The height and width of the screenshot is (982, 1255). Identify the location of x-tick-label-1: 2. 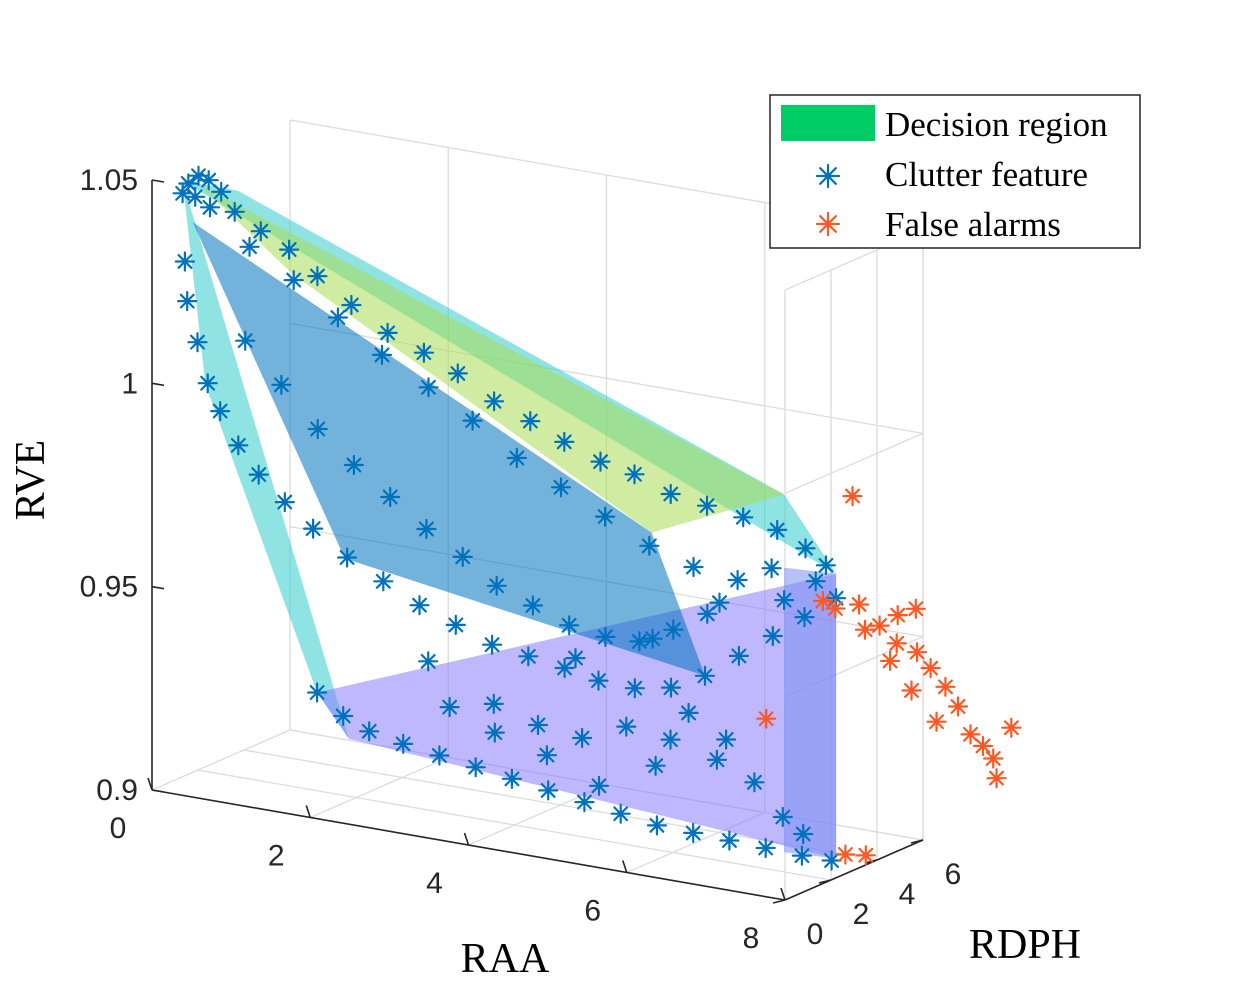
(276, 856).